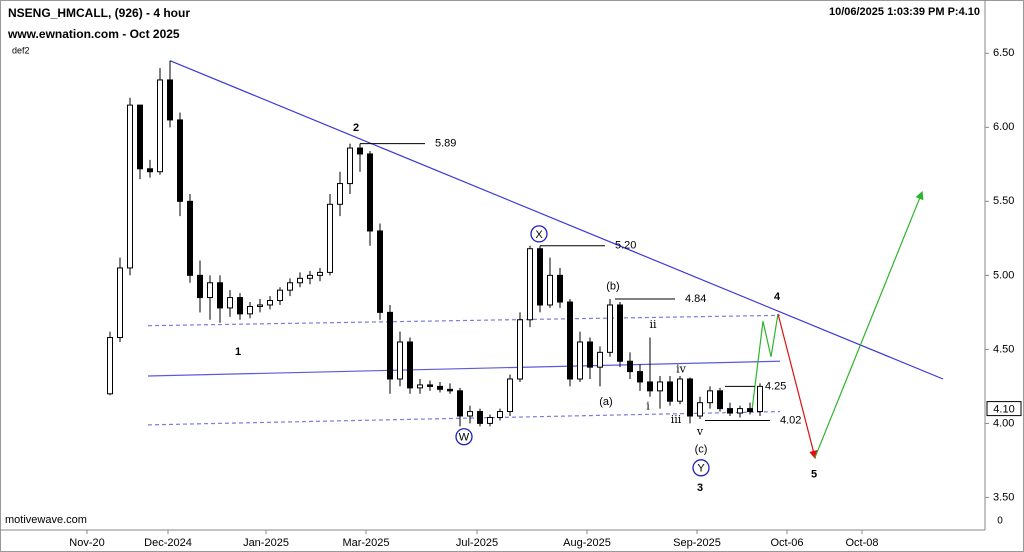  I want to click on wave-label: Y, so click(701, 469).